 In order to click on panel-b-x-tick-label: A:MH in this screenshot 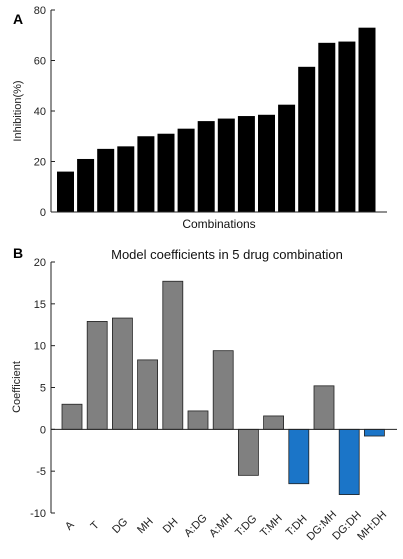, I will do `click(221, 526)`.